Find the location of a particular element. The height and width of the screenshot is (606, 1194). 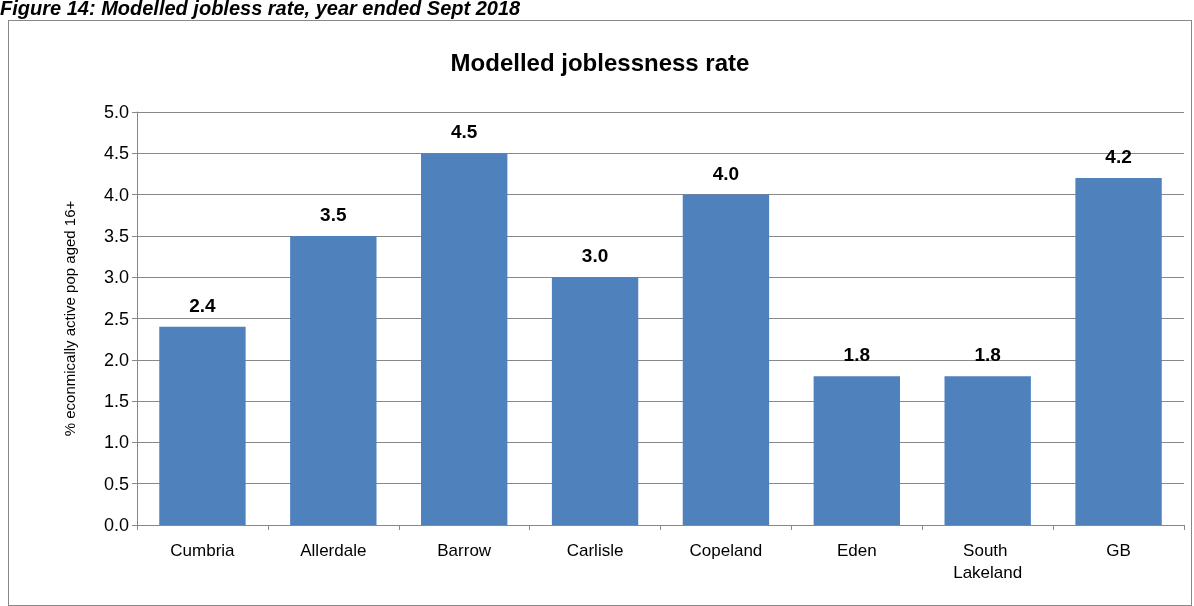

y-tick-label: 1.0 is located at coordinates (116, 442).